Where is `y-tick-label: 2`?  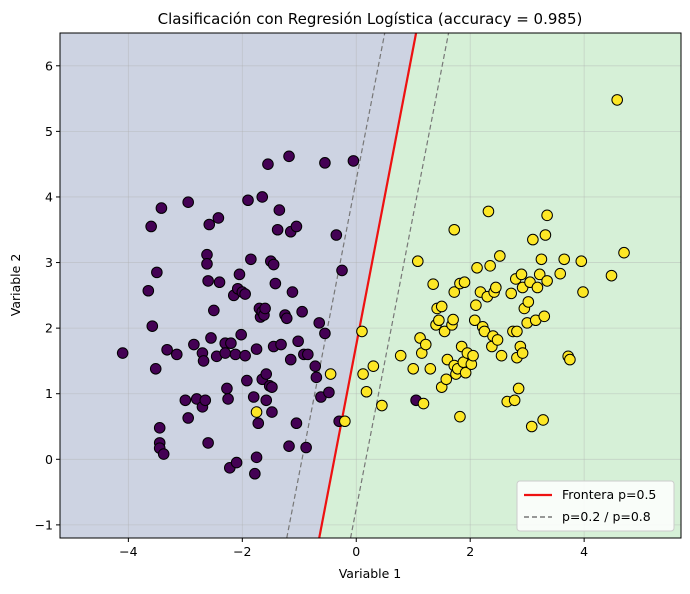
y-tick-label: 2 is located at coordinates (49, 328).